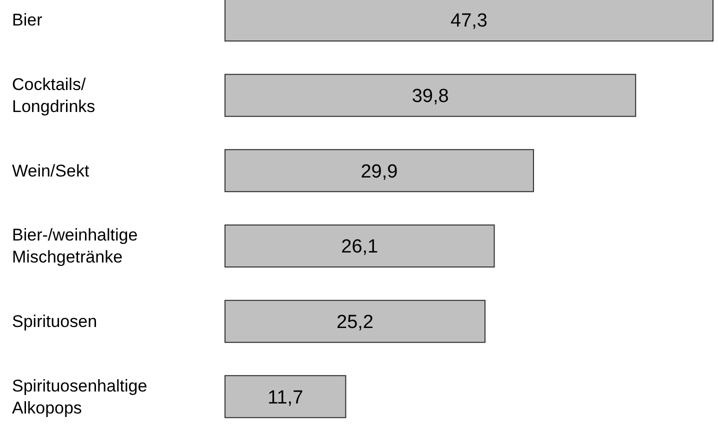  Describe the element at coordinates (55, 321) in the screenshot. I see `y-tick-label: Spirituosen` at that location.